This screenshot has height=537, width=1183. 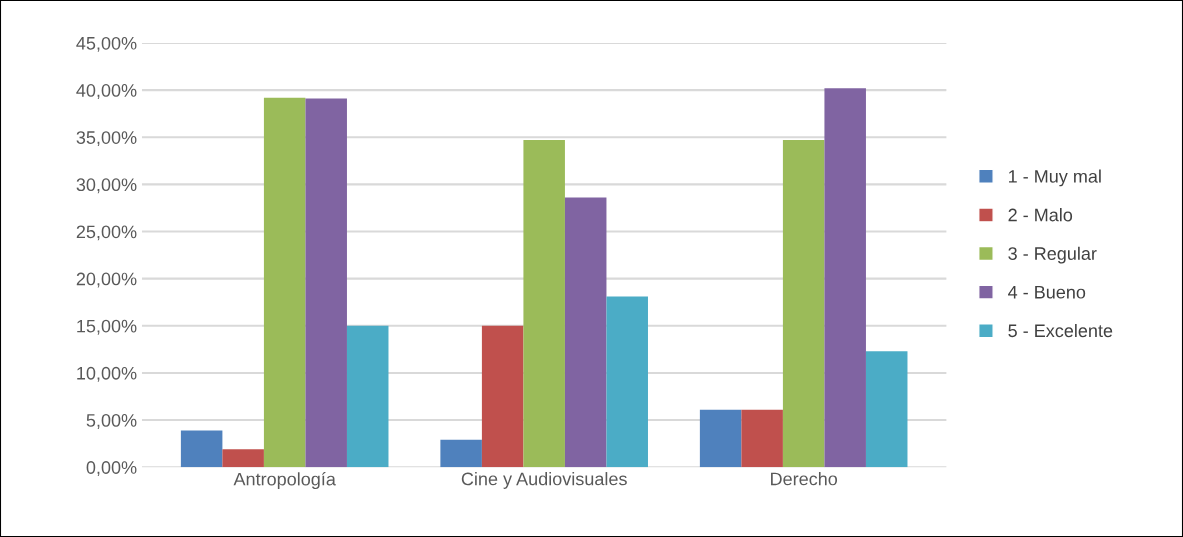 I want to click on legend-label: 4 - Bueno, so click(x=1047, y=292).